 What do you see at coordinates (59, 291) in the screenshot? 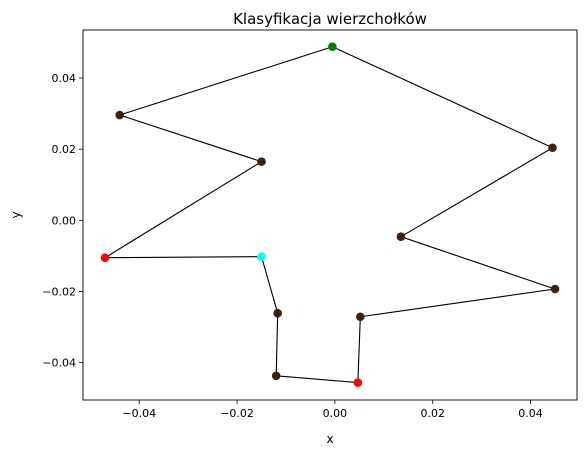
I see `y-tick-label: −0.02` at bounding box center [59, 291].